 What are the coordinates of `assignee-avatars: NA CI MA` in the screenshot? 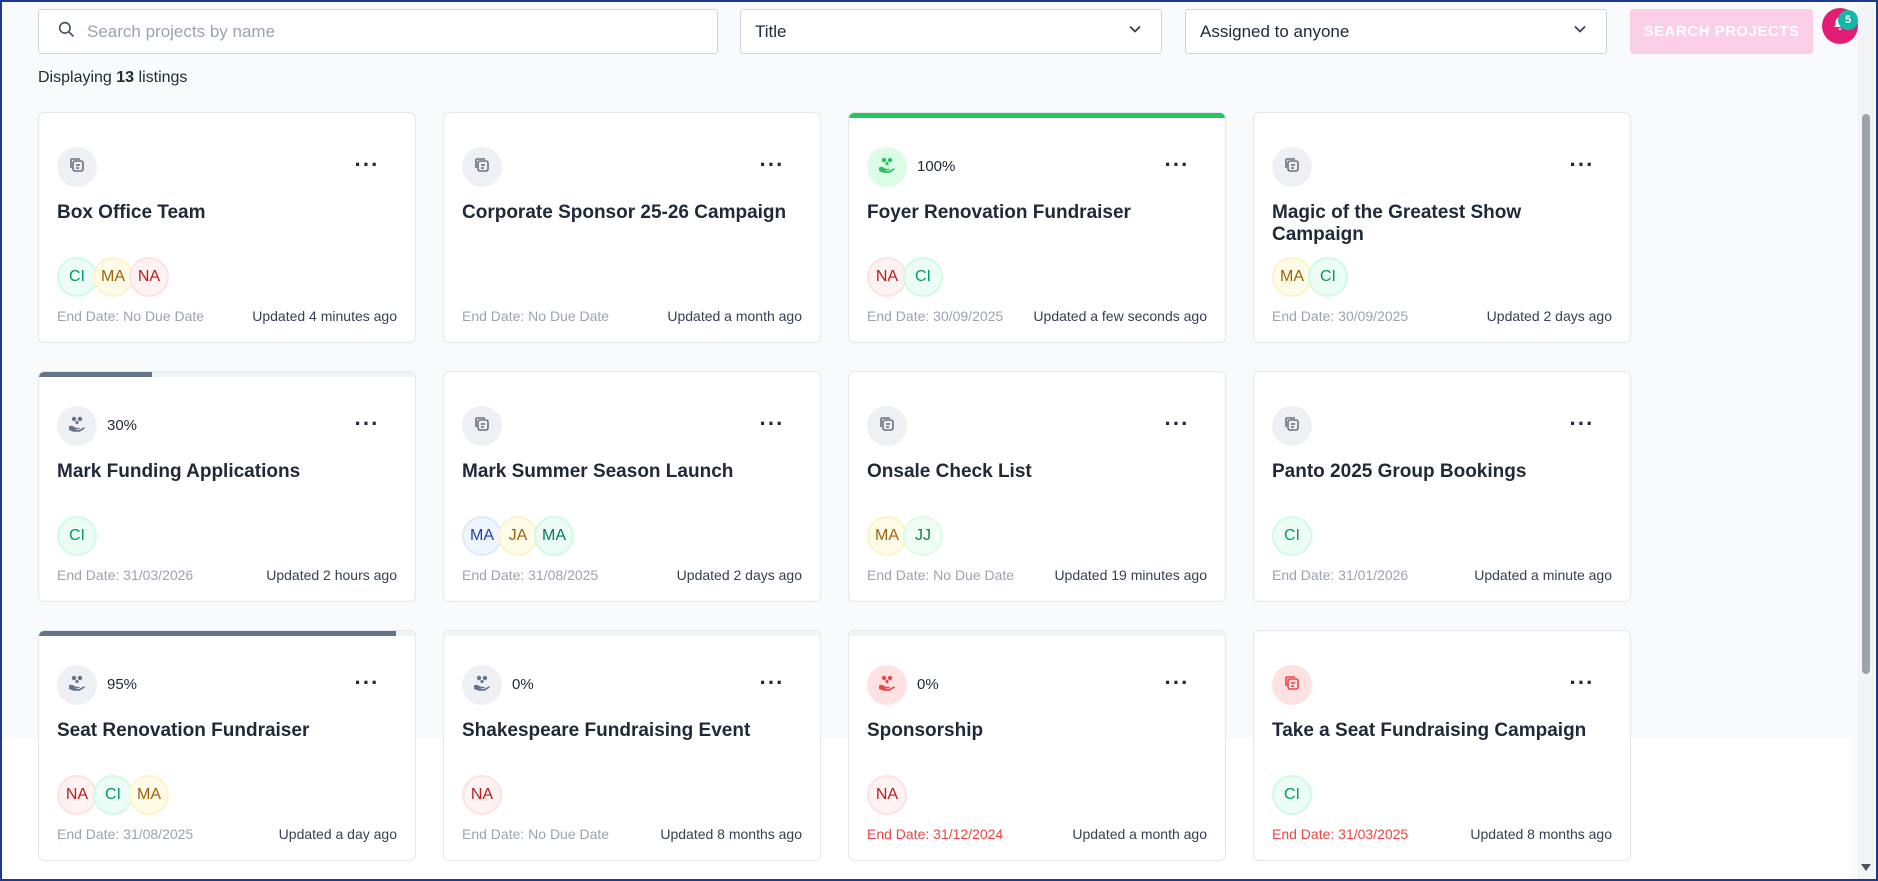 It's located at (113, 795).